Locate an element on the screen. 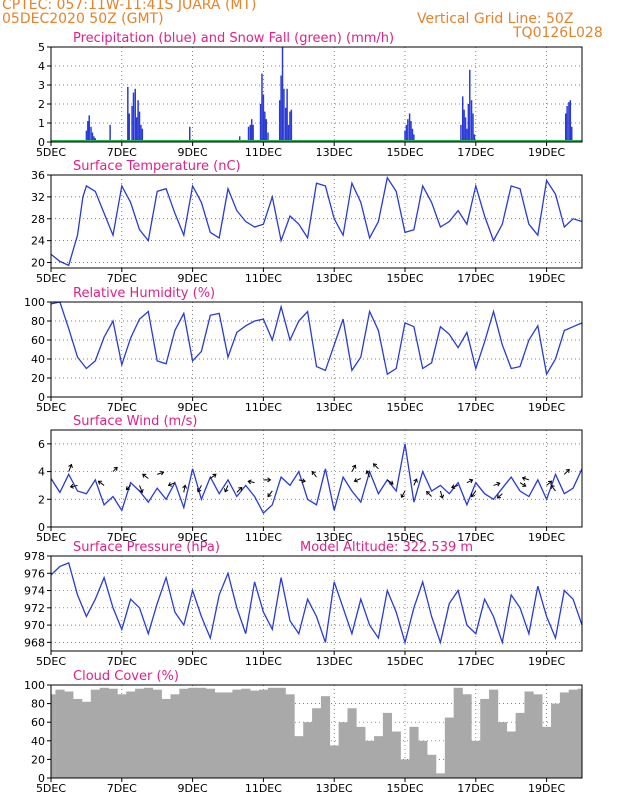 This screenshot has height=800, width=618. y-tick-label: 100 is located at coordinates (34, 302).